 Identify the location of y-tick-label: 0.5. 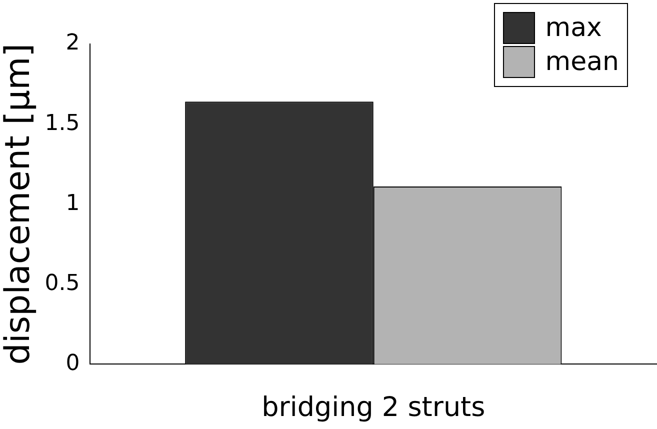
(62, 283).